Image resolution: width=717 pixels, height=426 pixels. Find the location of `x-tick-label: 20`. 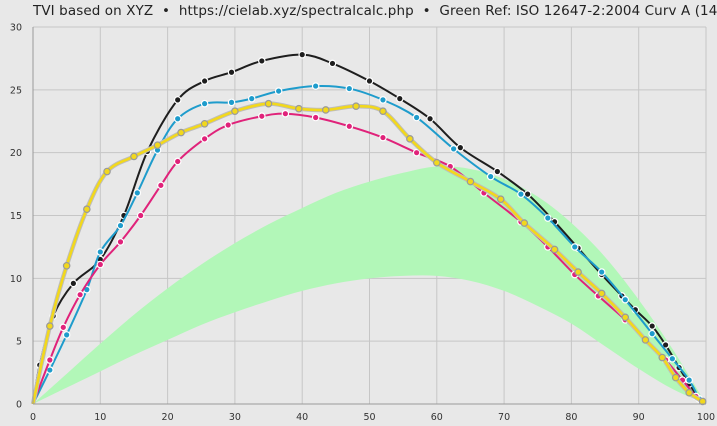

x-tick-label: 20 is located at coordinates (168, 417).